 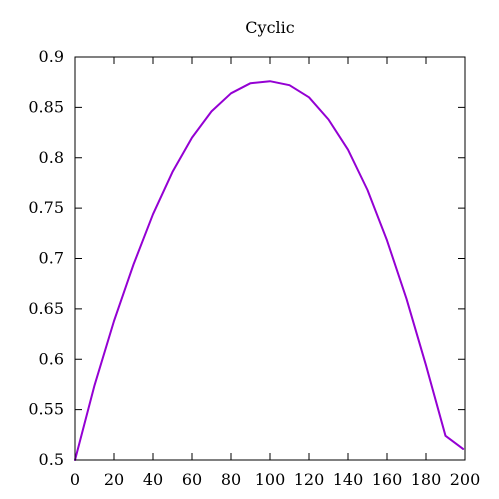 What do you see at coordinates (51, 358) in the screenshot?
I see `y-tick-label: 0.6` at bounding box center [51, 358].